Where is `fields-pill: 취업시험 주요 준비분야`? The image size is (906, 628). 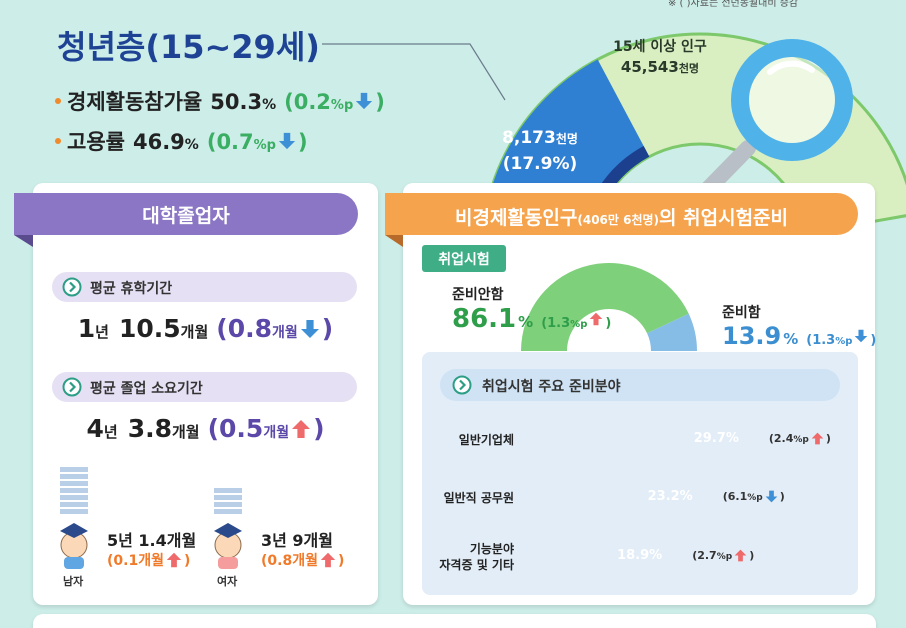
fields-pill: 취업시험 주요 준비분야 is located at coordinates (640, 385).